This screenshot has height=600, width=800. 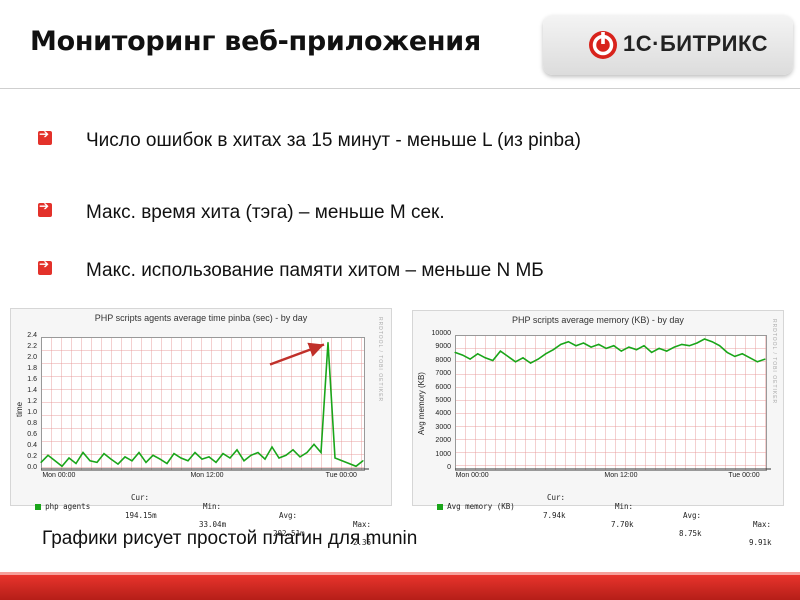 I want to click on y-tick-label: 2.2, so click(x=32, y=346).